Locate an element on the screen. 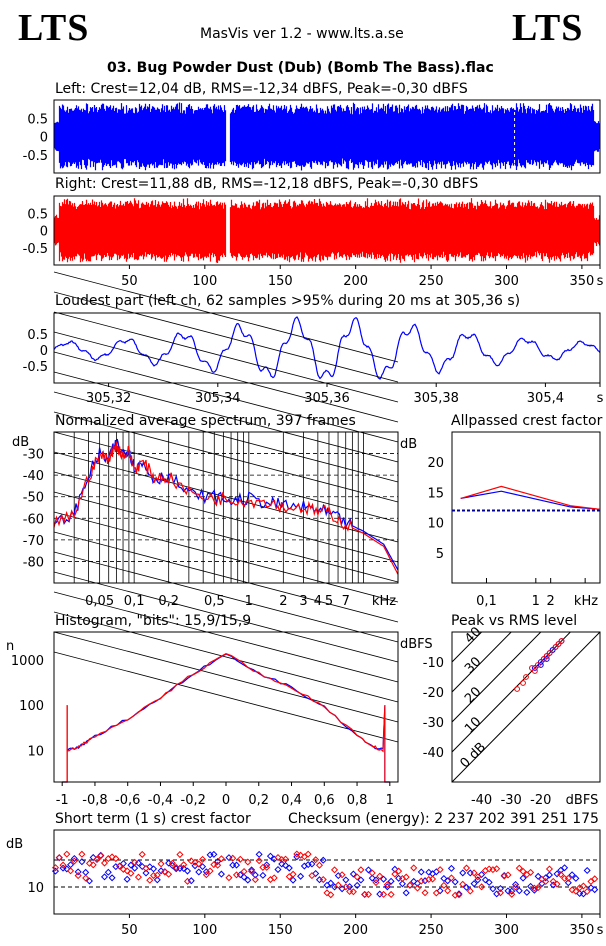 This screenshot has width=606, height=946. peak-rms-ylabel: dBFS is located at coordinates (416, 644).